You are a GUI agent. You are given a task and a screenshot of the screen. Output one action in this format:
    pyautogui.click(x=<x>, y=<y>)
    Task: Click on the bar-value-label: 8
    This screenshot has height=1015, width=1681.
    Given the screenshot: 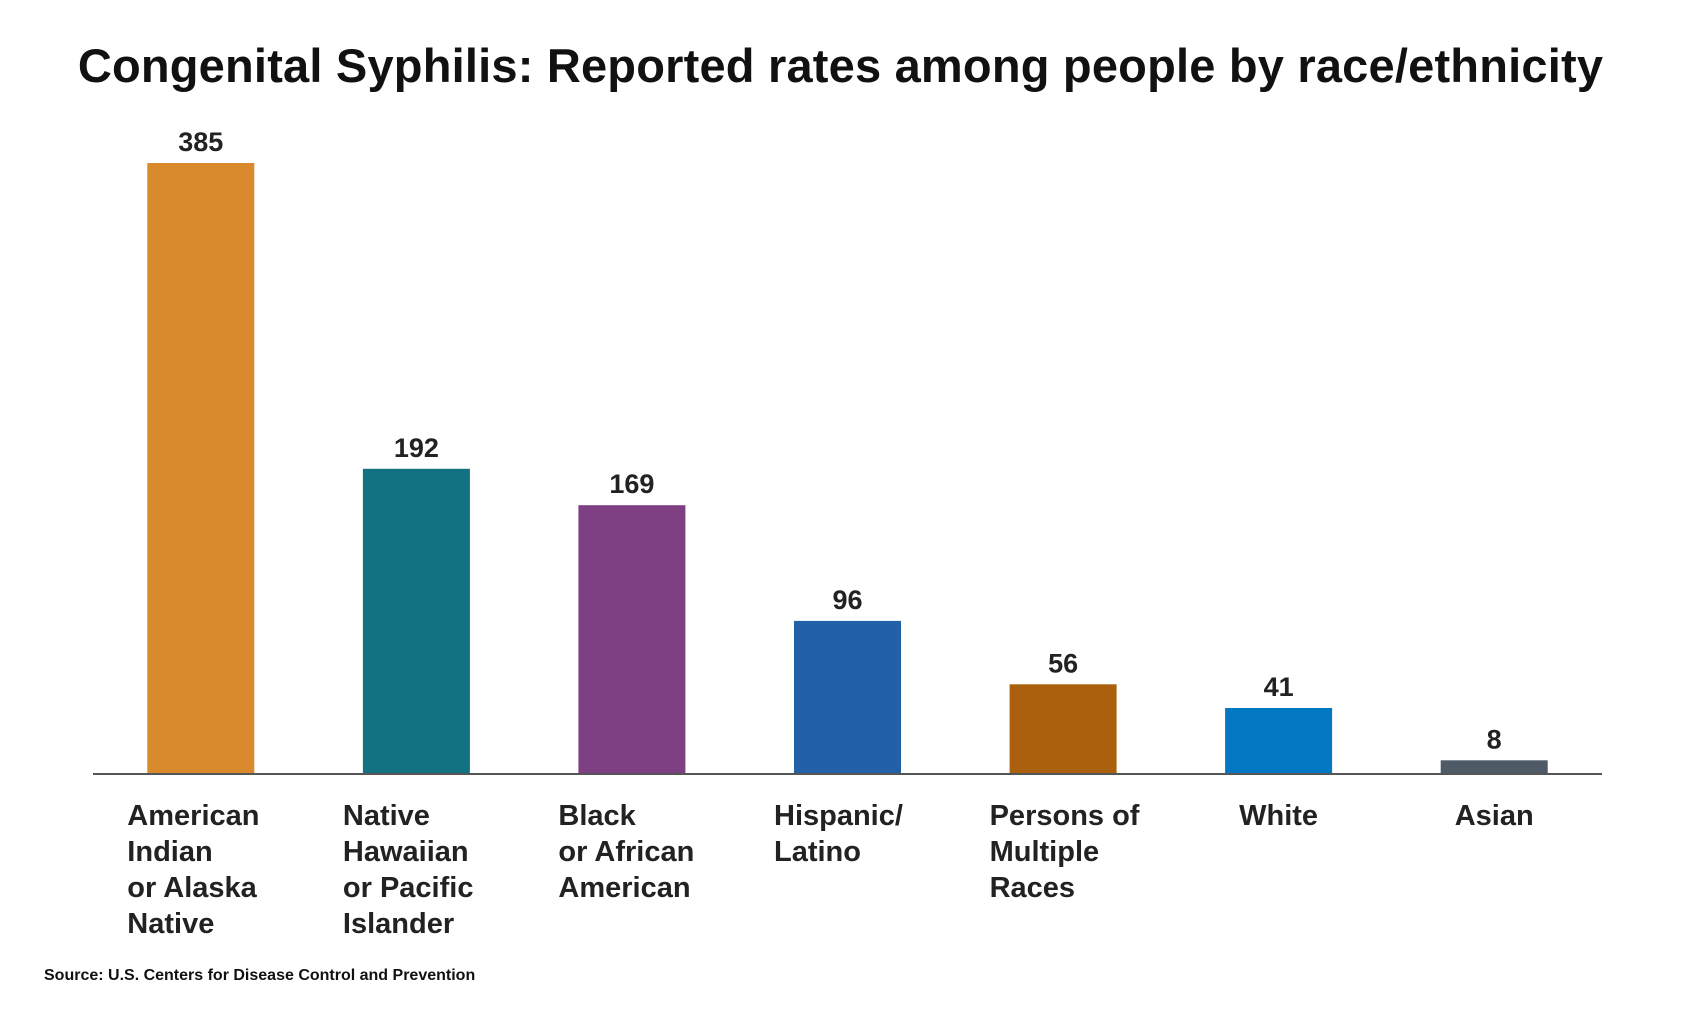 What is the action you would take?
    pyautogui.click(x=1494, y=739)
    